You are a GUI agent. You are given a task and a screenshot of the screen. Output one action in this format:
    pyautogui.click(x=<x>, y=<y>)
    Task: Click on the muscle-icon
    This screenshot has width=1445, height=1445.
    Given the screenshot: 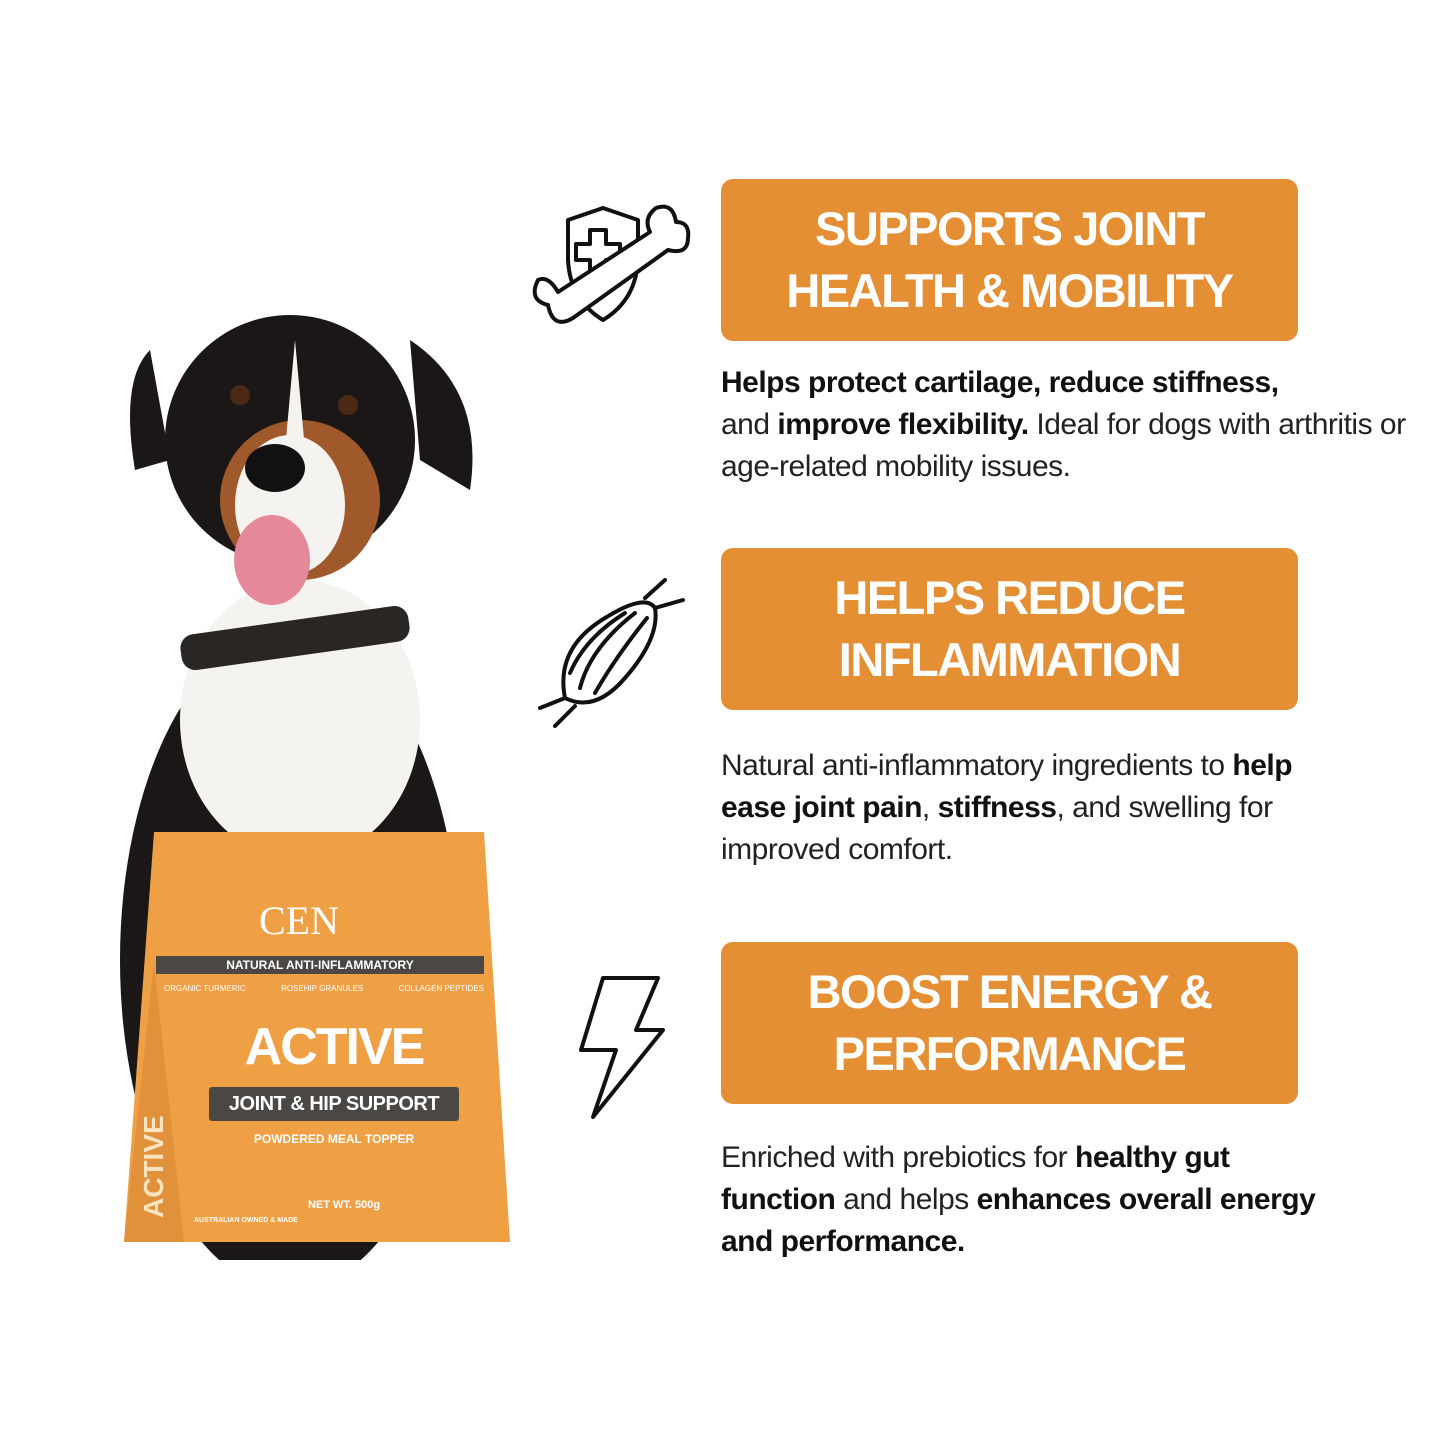 What is the action you would take?
    pyautogui.click(x=611, y=653)
    